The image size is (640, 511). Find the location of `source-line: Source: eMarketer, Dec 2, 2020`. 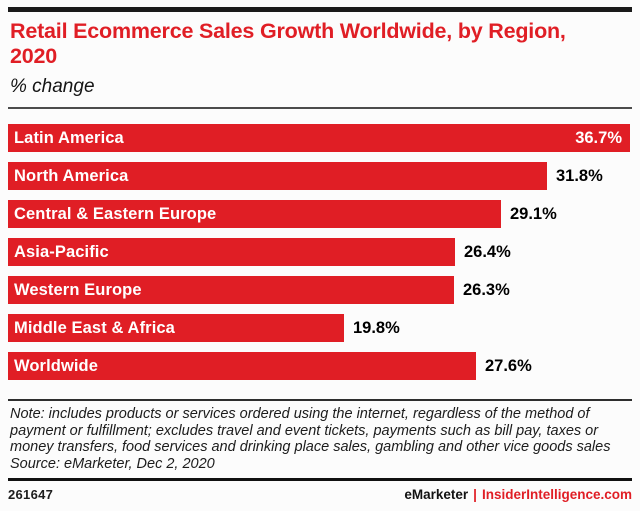

source-line: Source: eMarketer, Dec 2, 2020 is located at coordinates (112, 463).